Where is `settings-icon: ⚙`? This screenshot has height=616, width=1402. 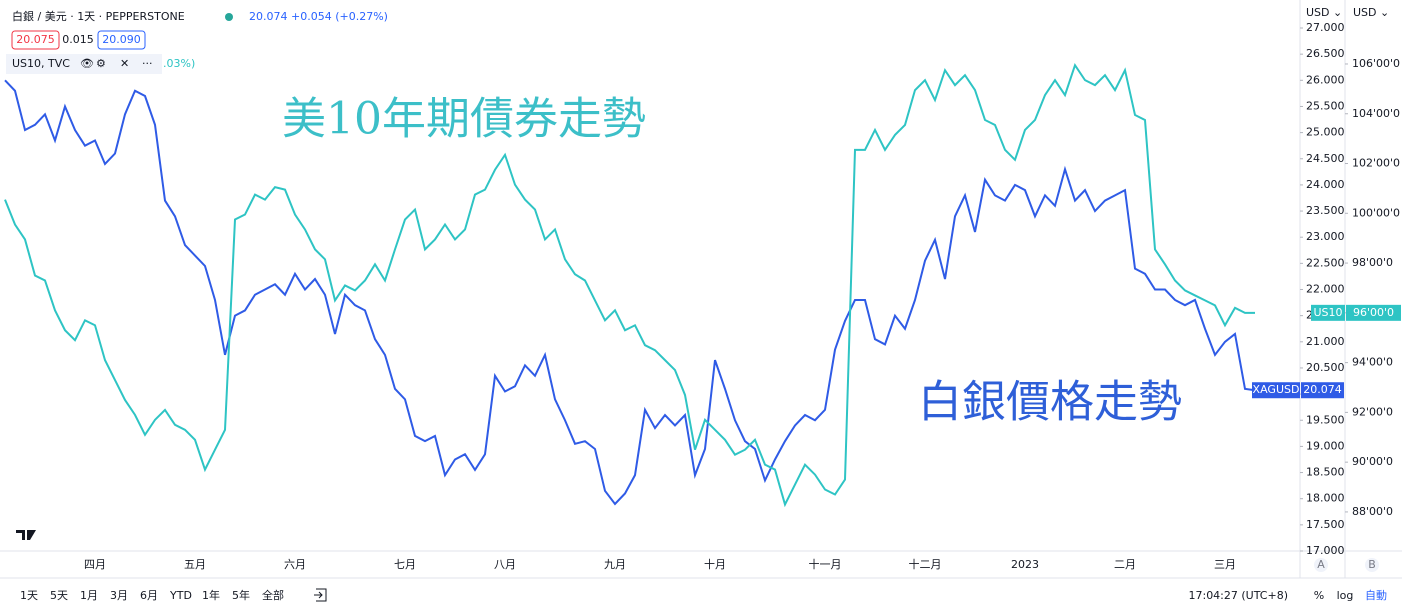 settings-icon: ⚙ is located at coordinates (101, 63).